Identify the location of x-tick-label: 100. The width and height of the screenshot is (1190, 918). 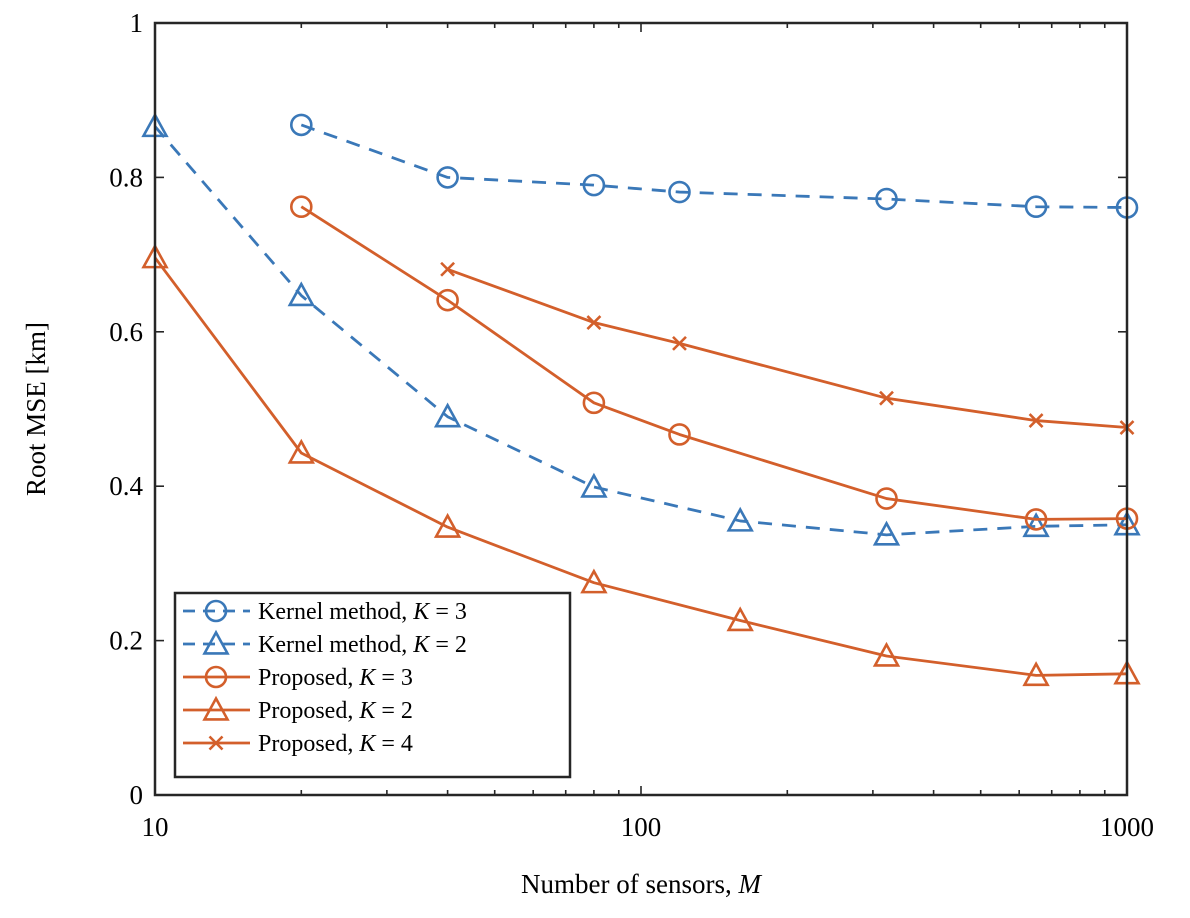
(641, 827).